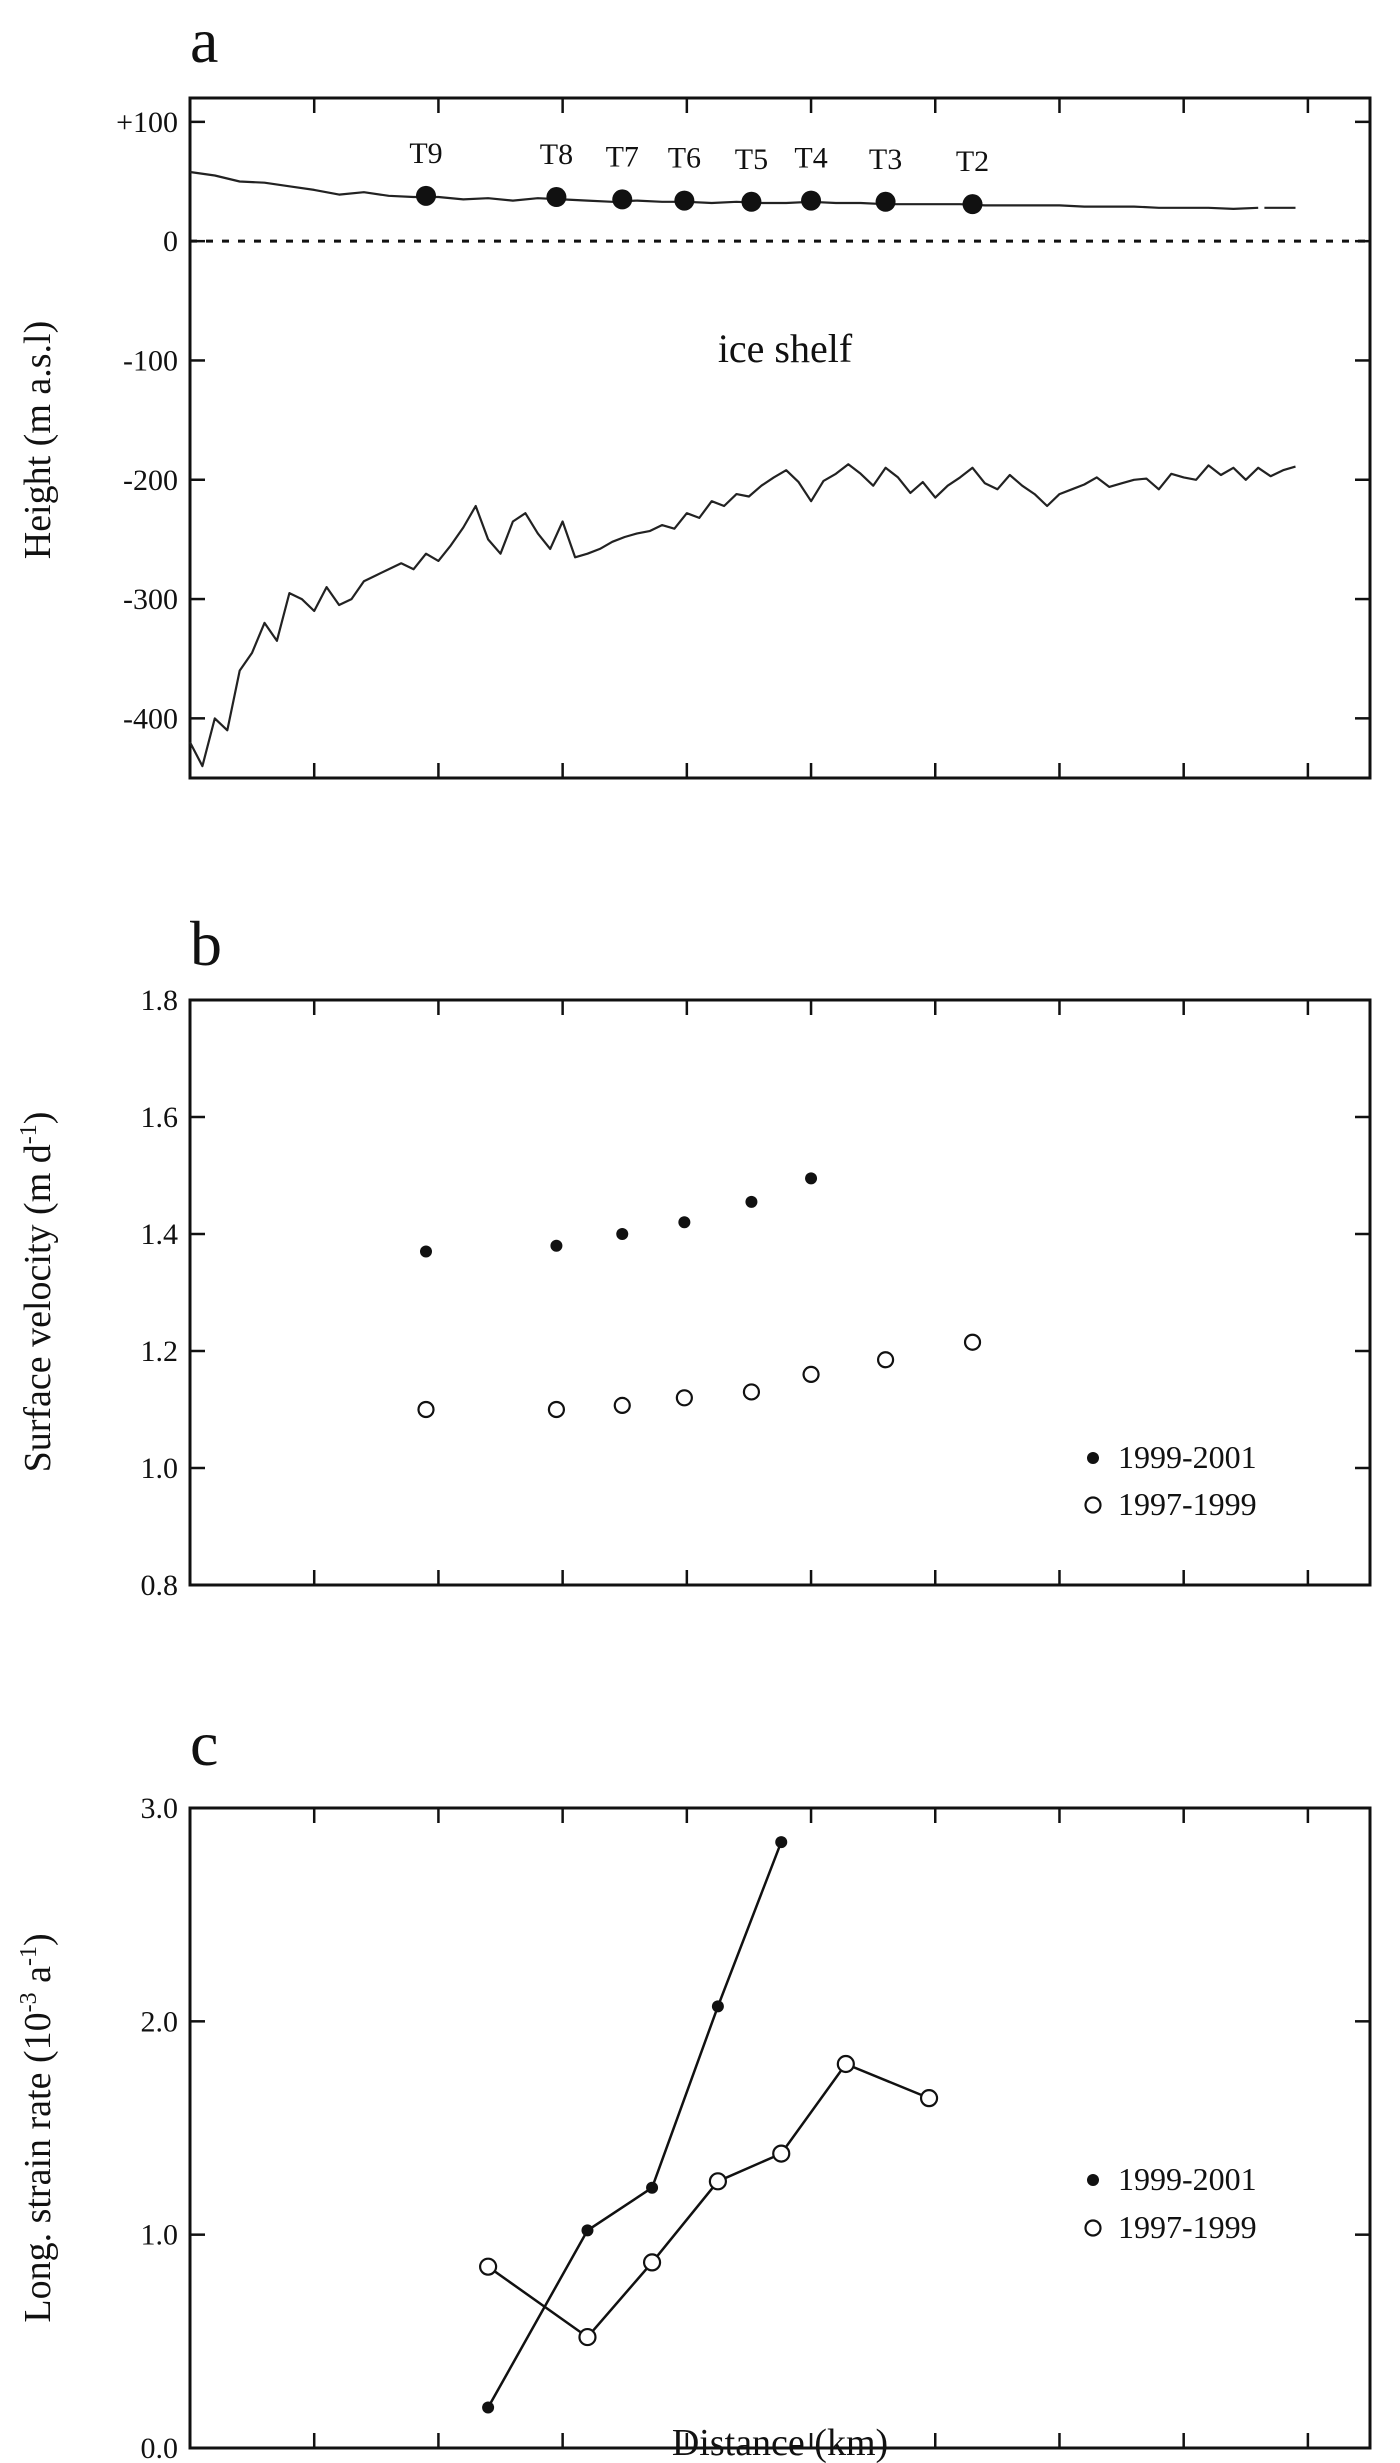 This screenshot has height=2463, width=1400. What do you see at coordinates (29, 2002) in the screenshot?
I see `panel-c-ylabel-sup: -3` at bounding box center [29, 2002].